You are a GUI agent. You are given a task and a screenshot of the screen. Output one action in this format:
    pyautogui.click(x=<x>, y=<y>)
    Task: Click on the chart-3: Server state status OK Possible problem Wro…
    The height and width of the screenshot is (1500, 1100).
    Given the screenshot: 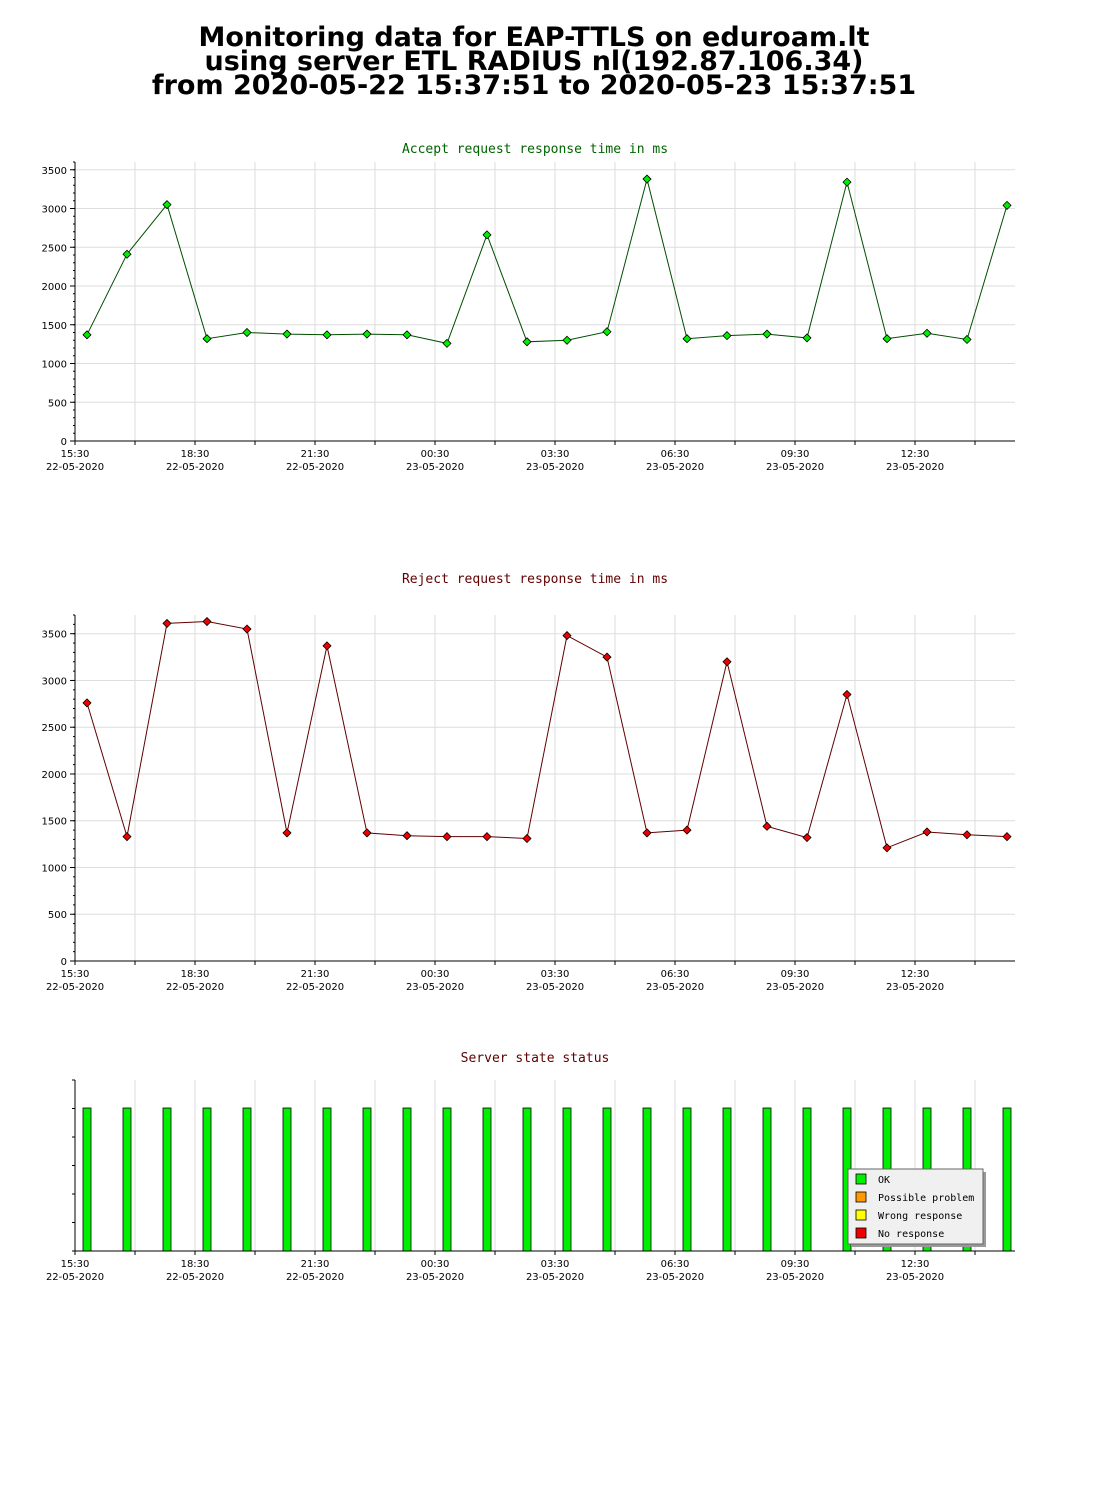 What is the action you would take?
    pyautogui.click(x=530, y=1167)
    